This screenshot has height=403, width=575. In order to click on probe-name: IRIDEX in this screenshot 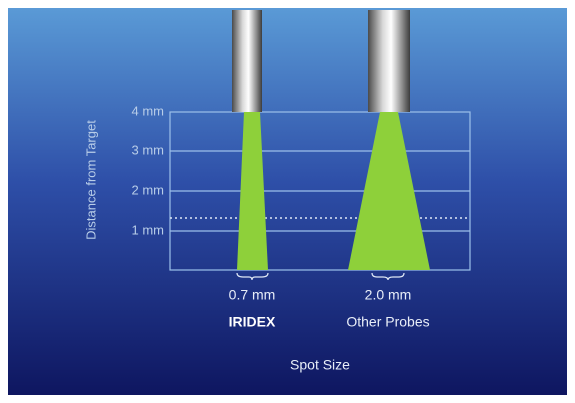, I will do `click(252, 322)`.